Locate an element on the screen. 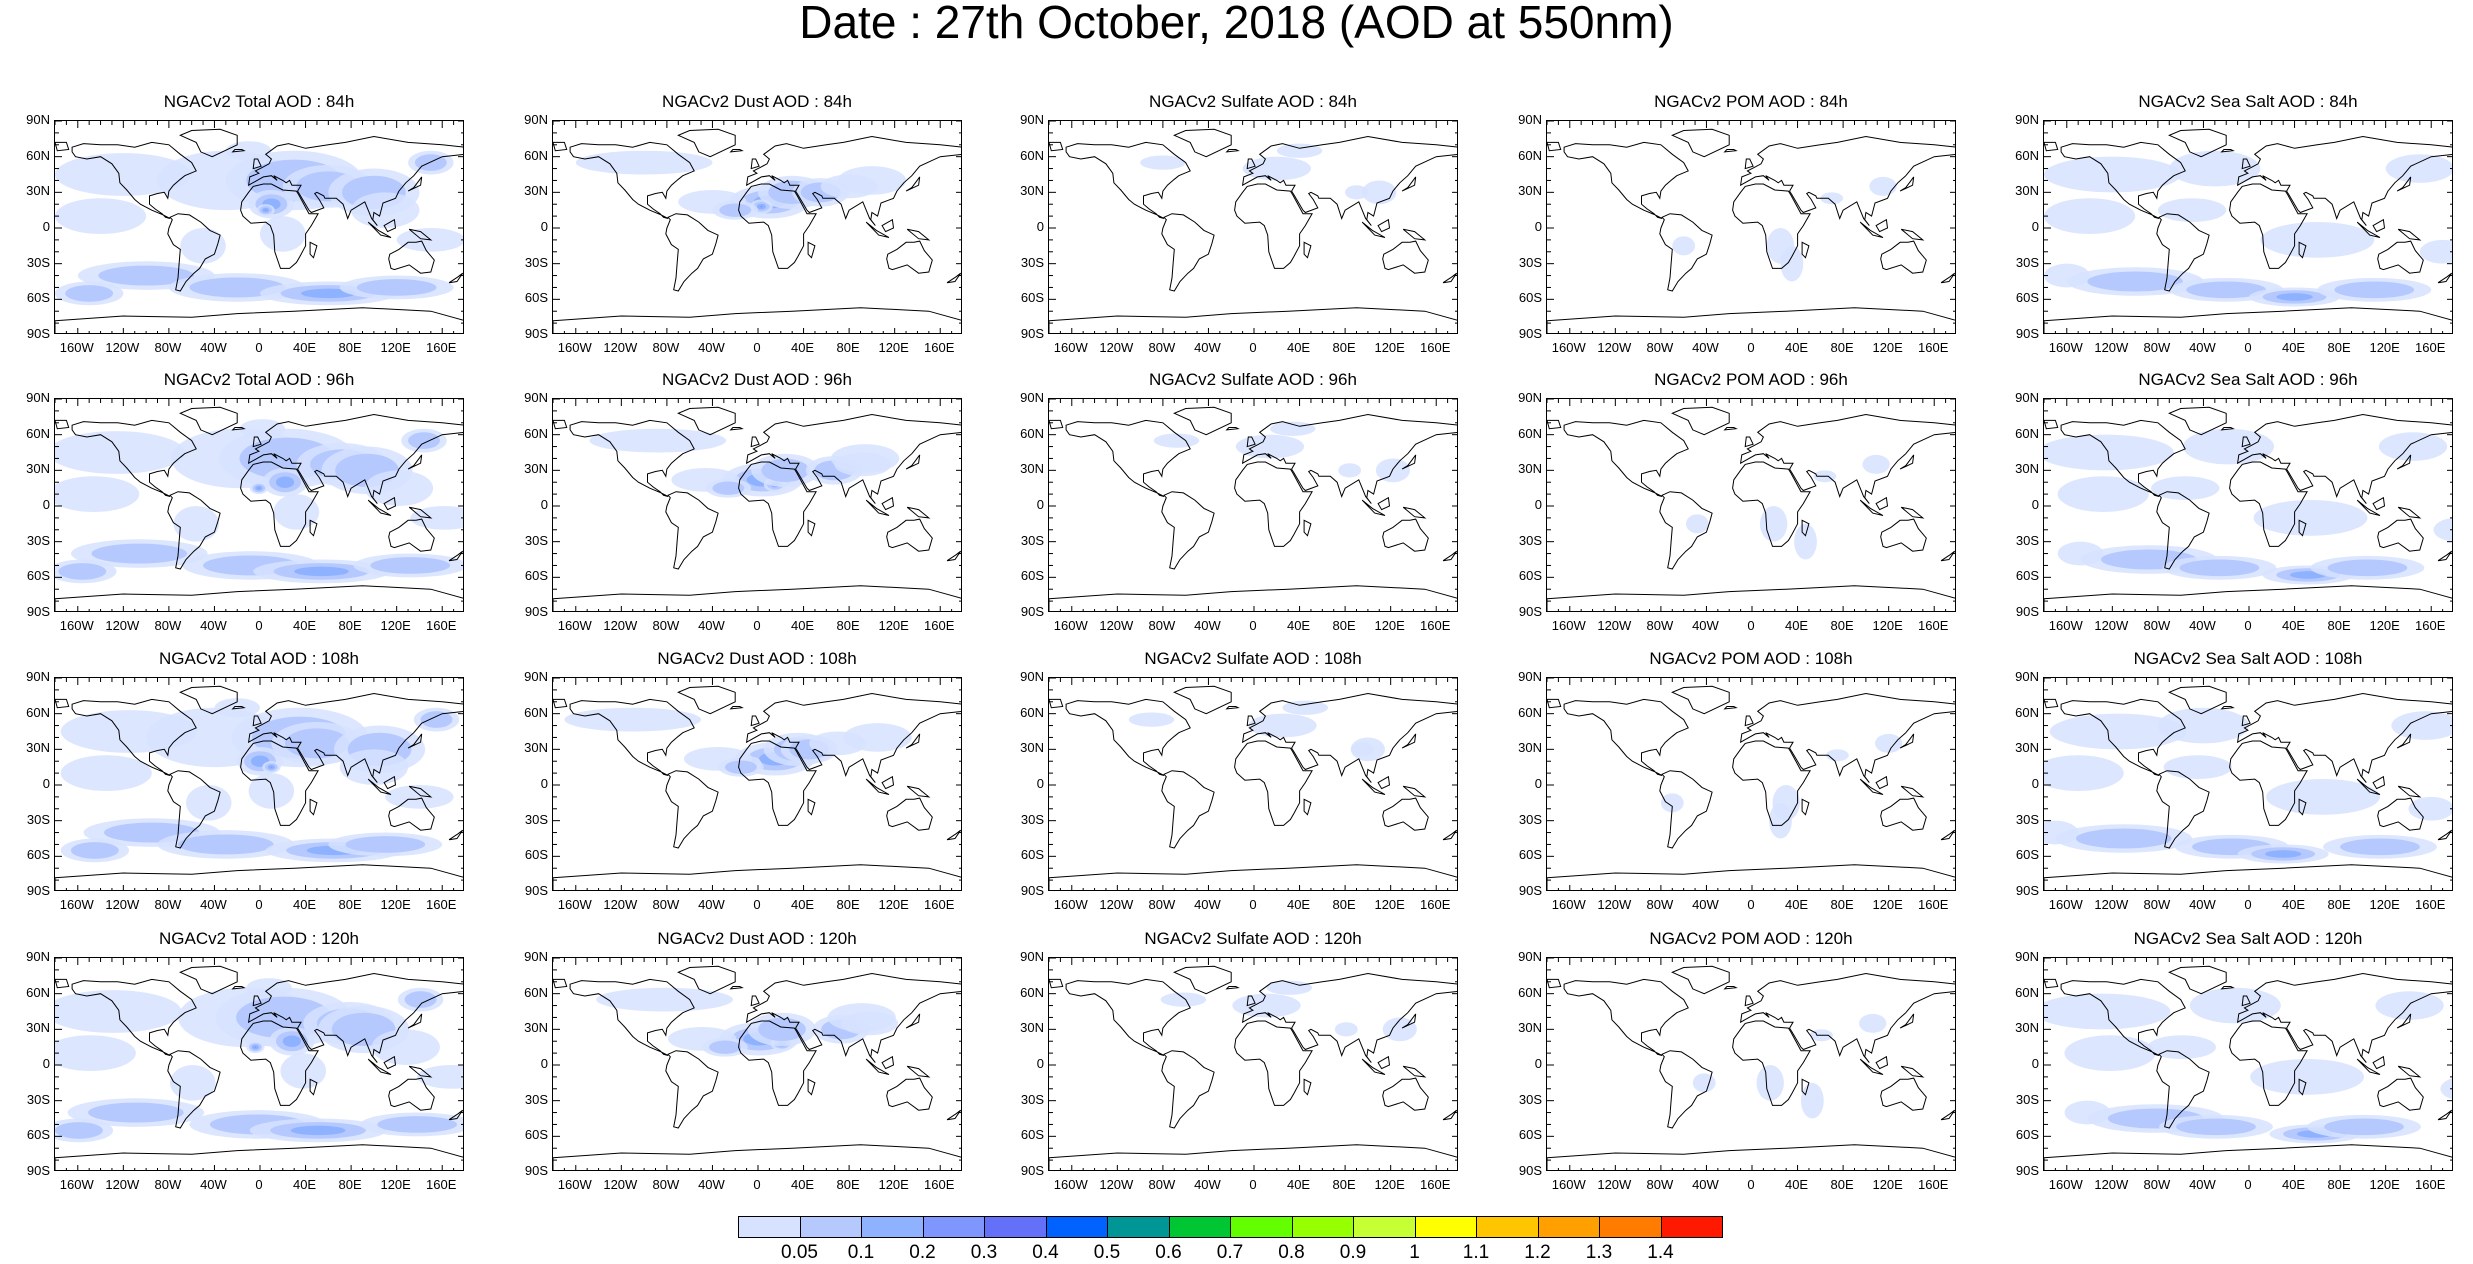 Image resolution: width=2473 pixels, height=1264 pixels. lon-label: 40W is located at coordinates (213, 625).